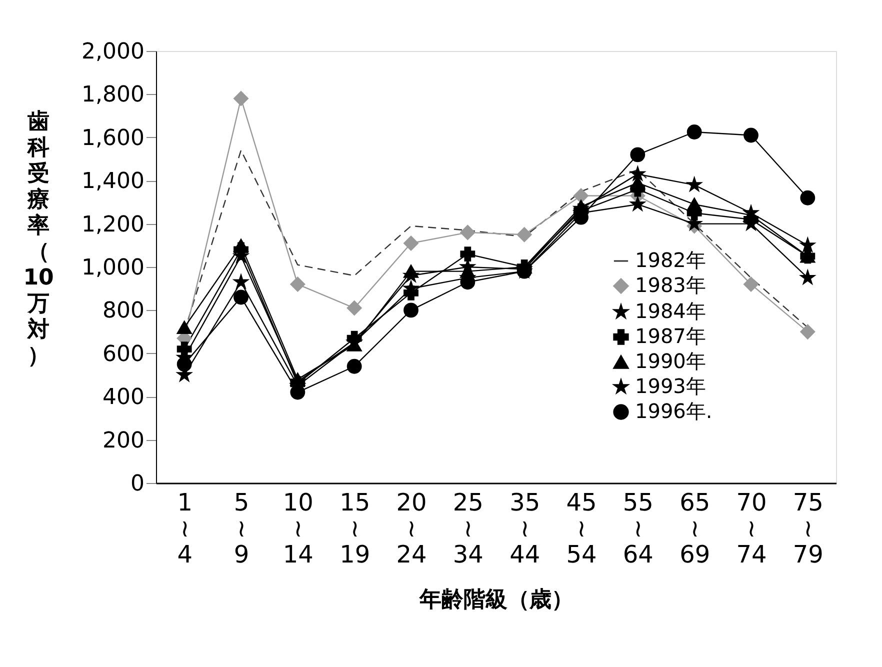  I want to click on y-tick-label: 200, so click(123, 441).